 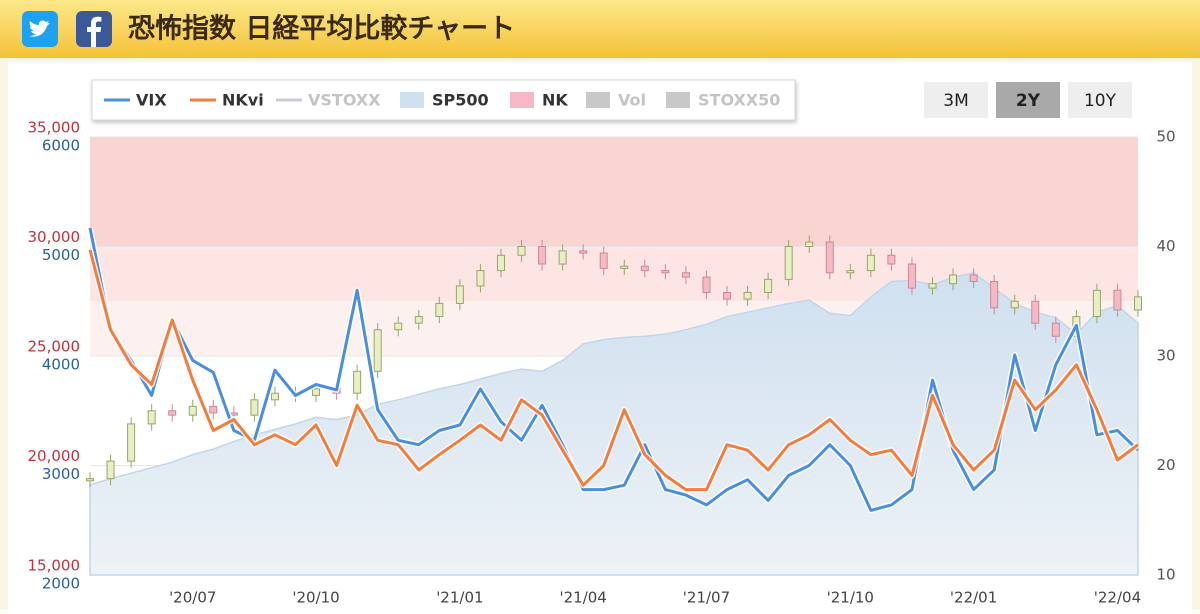 What do you see at coordinates (54, 237) in the screenshot?
I see `y-tick-label: 30,000` at bounding box center [54, 237].